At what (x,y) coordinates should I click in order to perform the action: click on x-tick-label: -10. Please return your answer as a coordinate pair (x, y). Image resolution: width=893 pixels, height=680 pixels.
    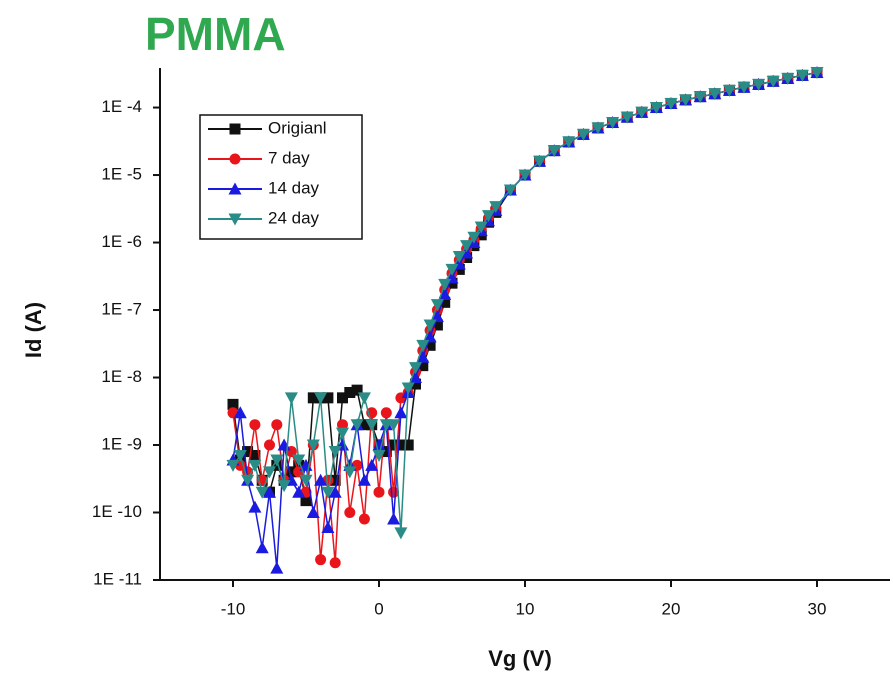
    Looking at the image, I should click on (233, 608).